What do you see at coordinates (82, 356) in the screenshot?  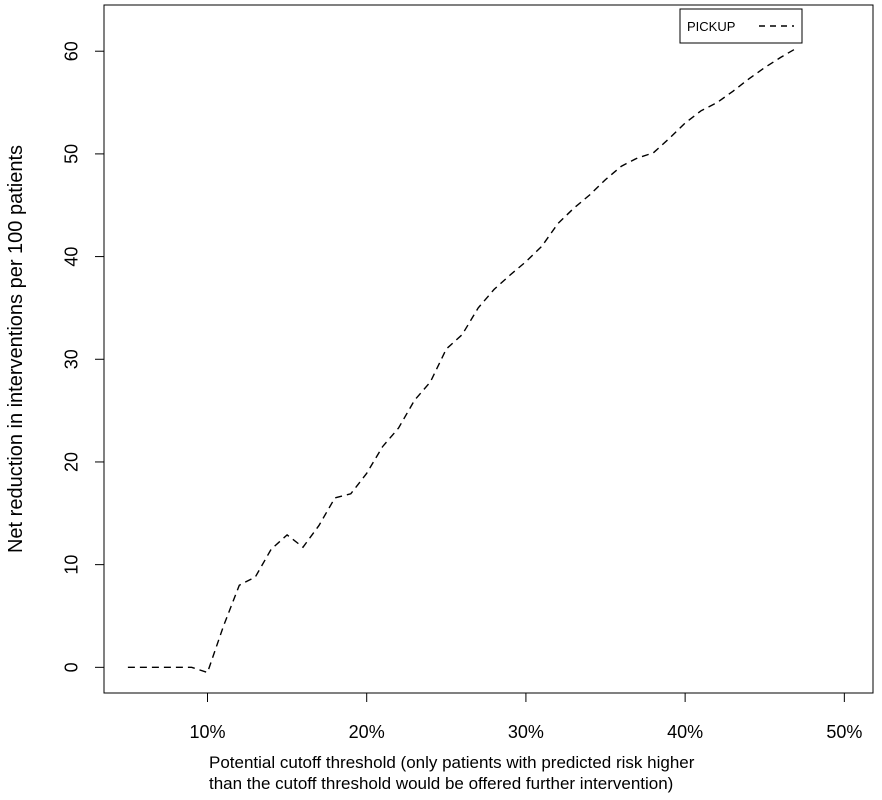 I see `y-axis: 0 10 20 30 40 50 60` at bounding box center [82, 356].